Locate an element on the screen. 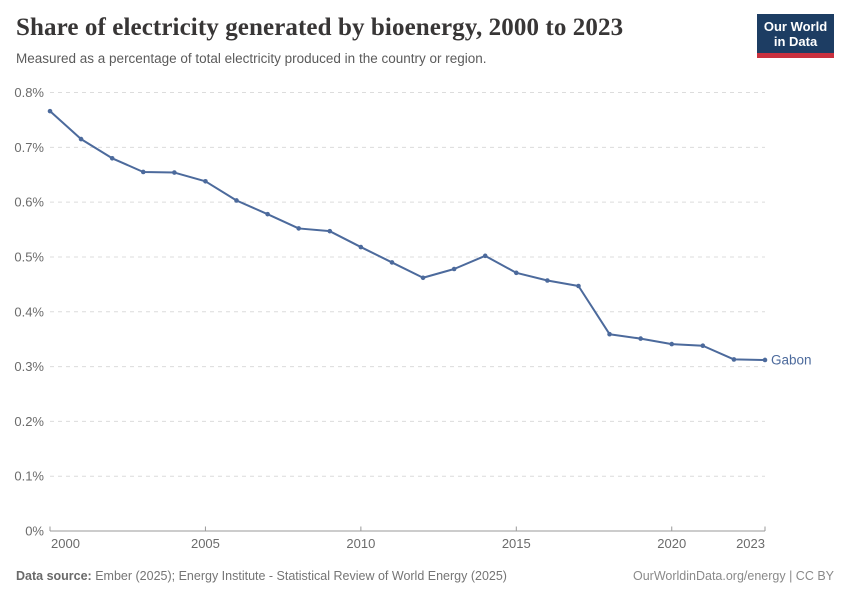  owid-logo-line1: Our World is located at coordinates (795, 26).